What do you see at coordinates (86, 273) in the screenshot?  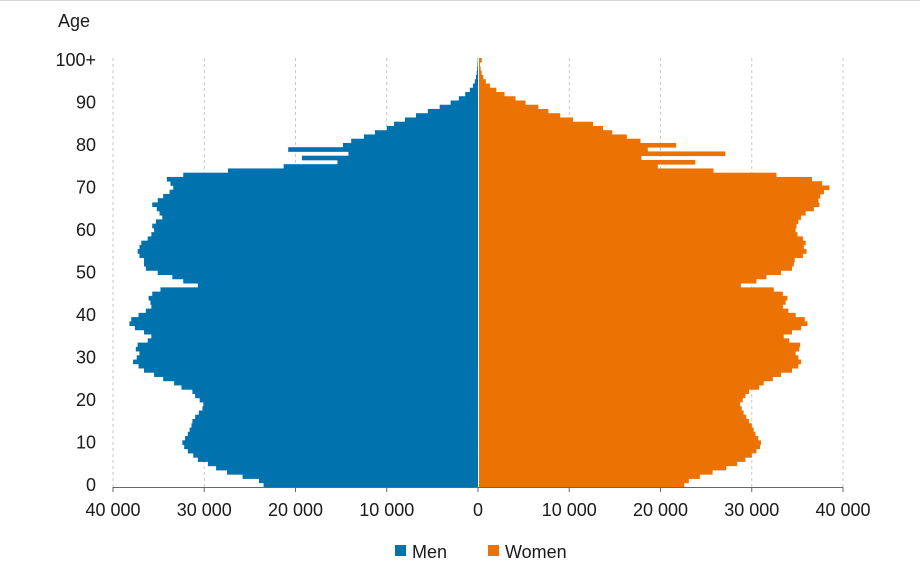 I see `y-tick-label: 50` at bounding box center [86, 273].